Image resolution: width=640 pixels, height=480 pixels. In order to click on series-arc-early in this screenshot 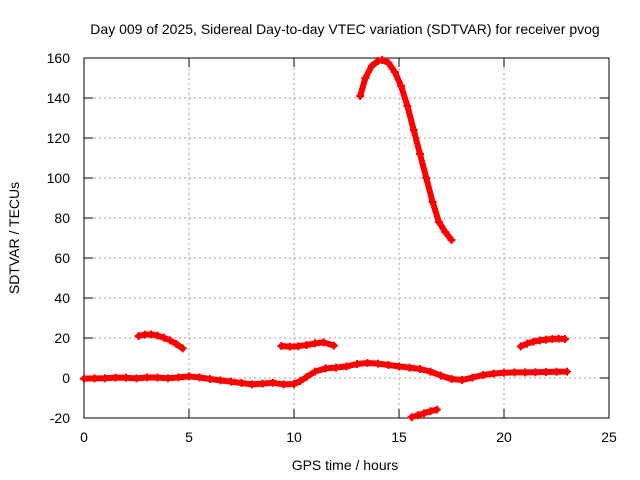, I will do `click(160, 341)`.